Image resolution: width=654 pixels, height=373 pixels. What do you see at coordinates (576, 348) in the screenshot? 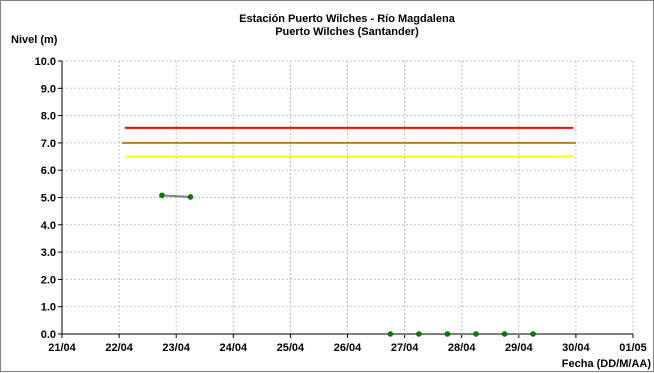
I see `x-tick-label: 30/04` at bounding box center [576, 348].